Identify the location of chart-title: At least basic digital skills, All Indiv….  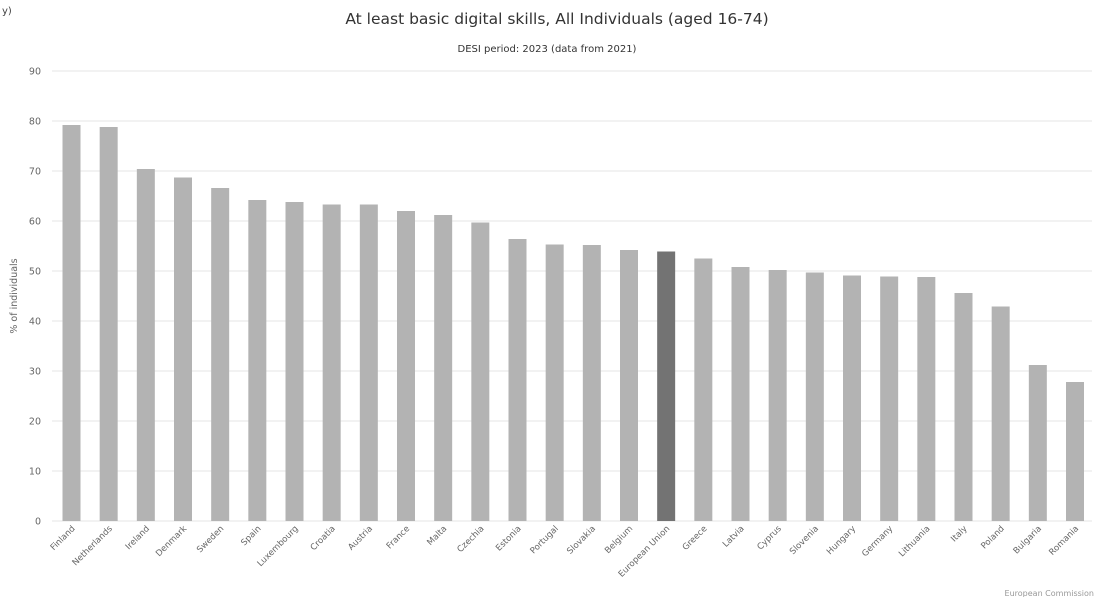
(556, 19).